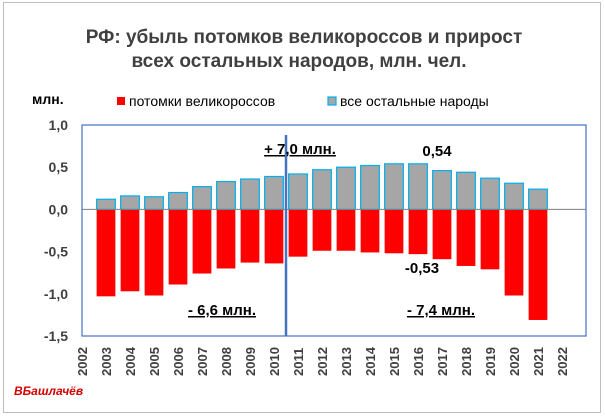 Image resolution: width=605 pixels, height=416 pixels. Describe the element at coordinates (418, 187) in the screenshot. I see `bar-gray-2016` at that location.